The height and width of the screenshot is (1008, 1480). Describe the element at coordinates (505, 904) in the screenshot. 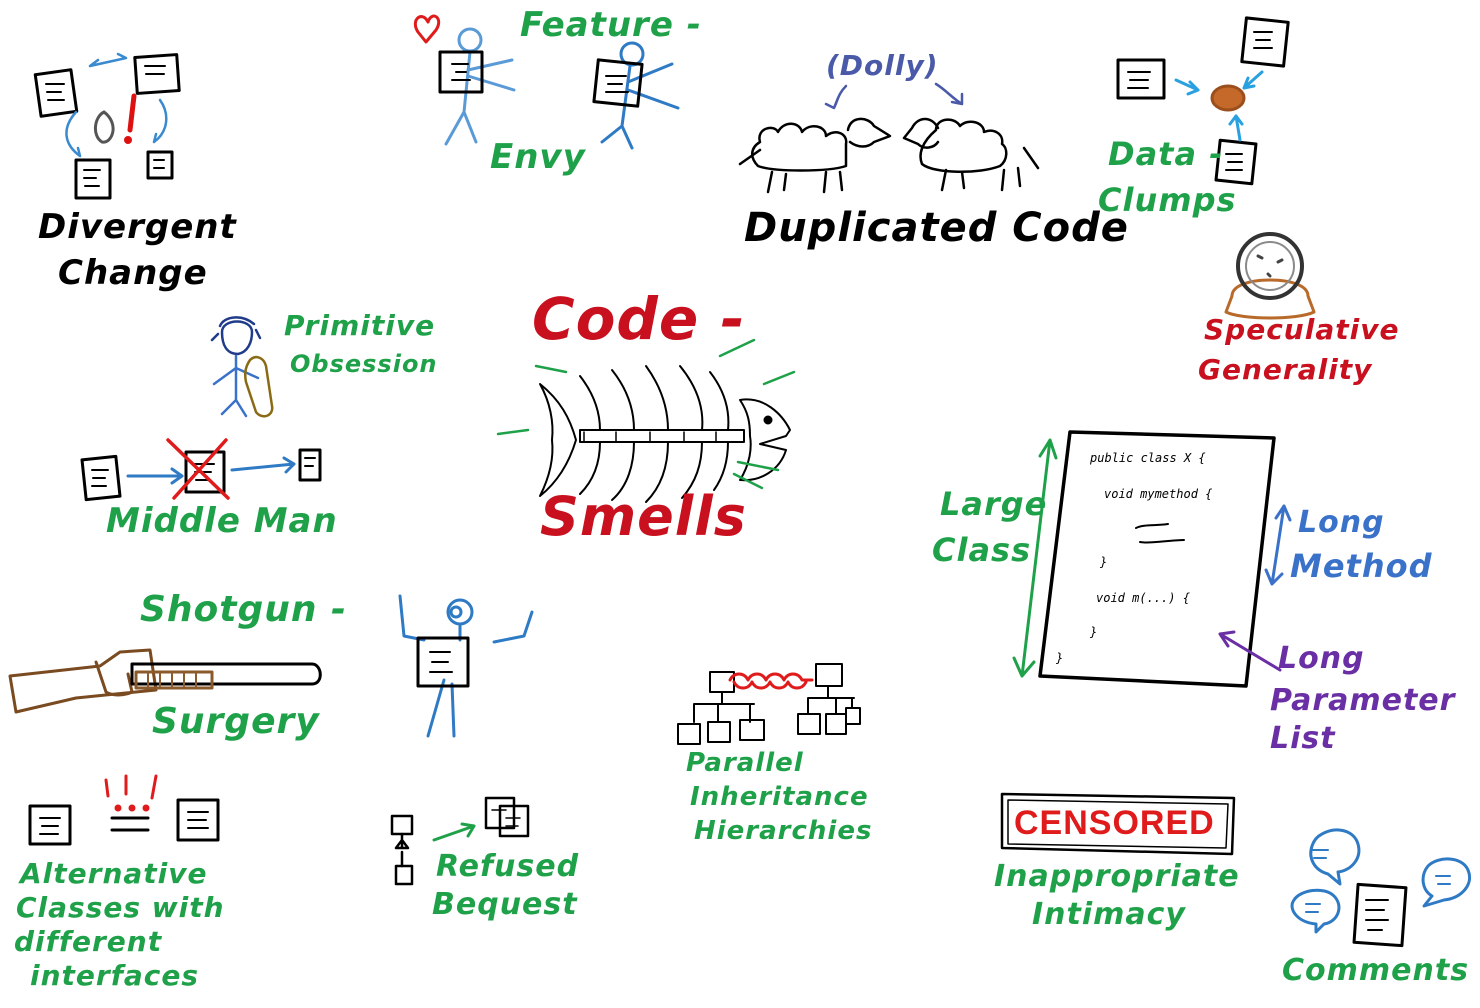

I see `refused-bequest-label-2: Bequest` at that location.